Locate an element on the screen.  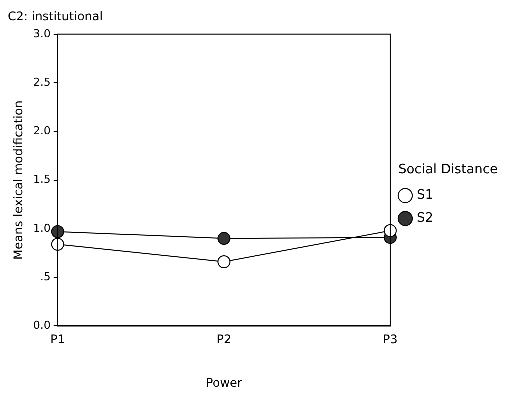
x-tick-label: P3 is located at coordinates (390, 339).